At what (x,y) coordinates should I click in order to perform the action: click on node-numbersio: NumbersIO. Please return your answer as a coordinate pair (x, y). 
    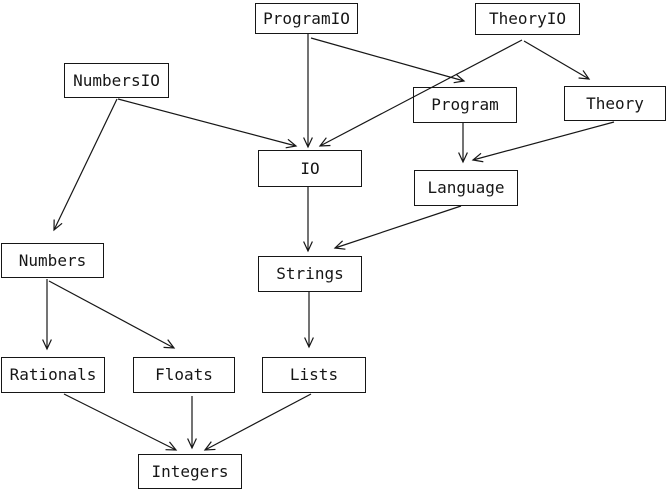
    Looking at the image, I should click on (116, 80).